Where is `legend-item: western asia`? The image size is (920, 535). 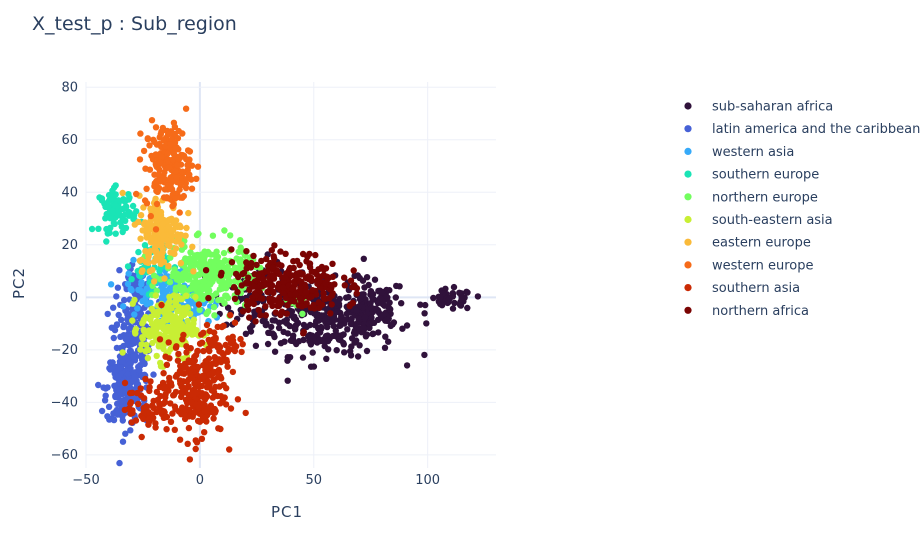 legend-item: western asia is located at coordinates (739, 152).